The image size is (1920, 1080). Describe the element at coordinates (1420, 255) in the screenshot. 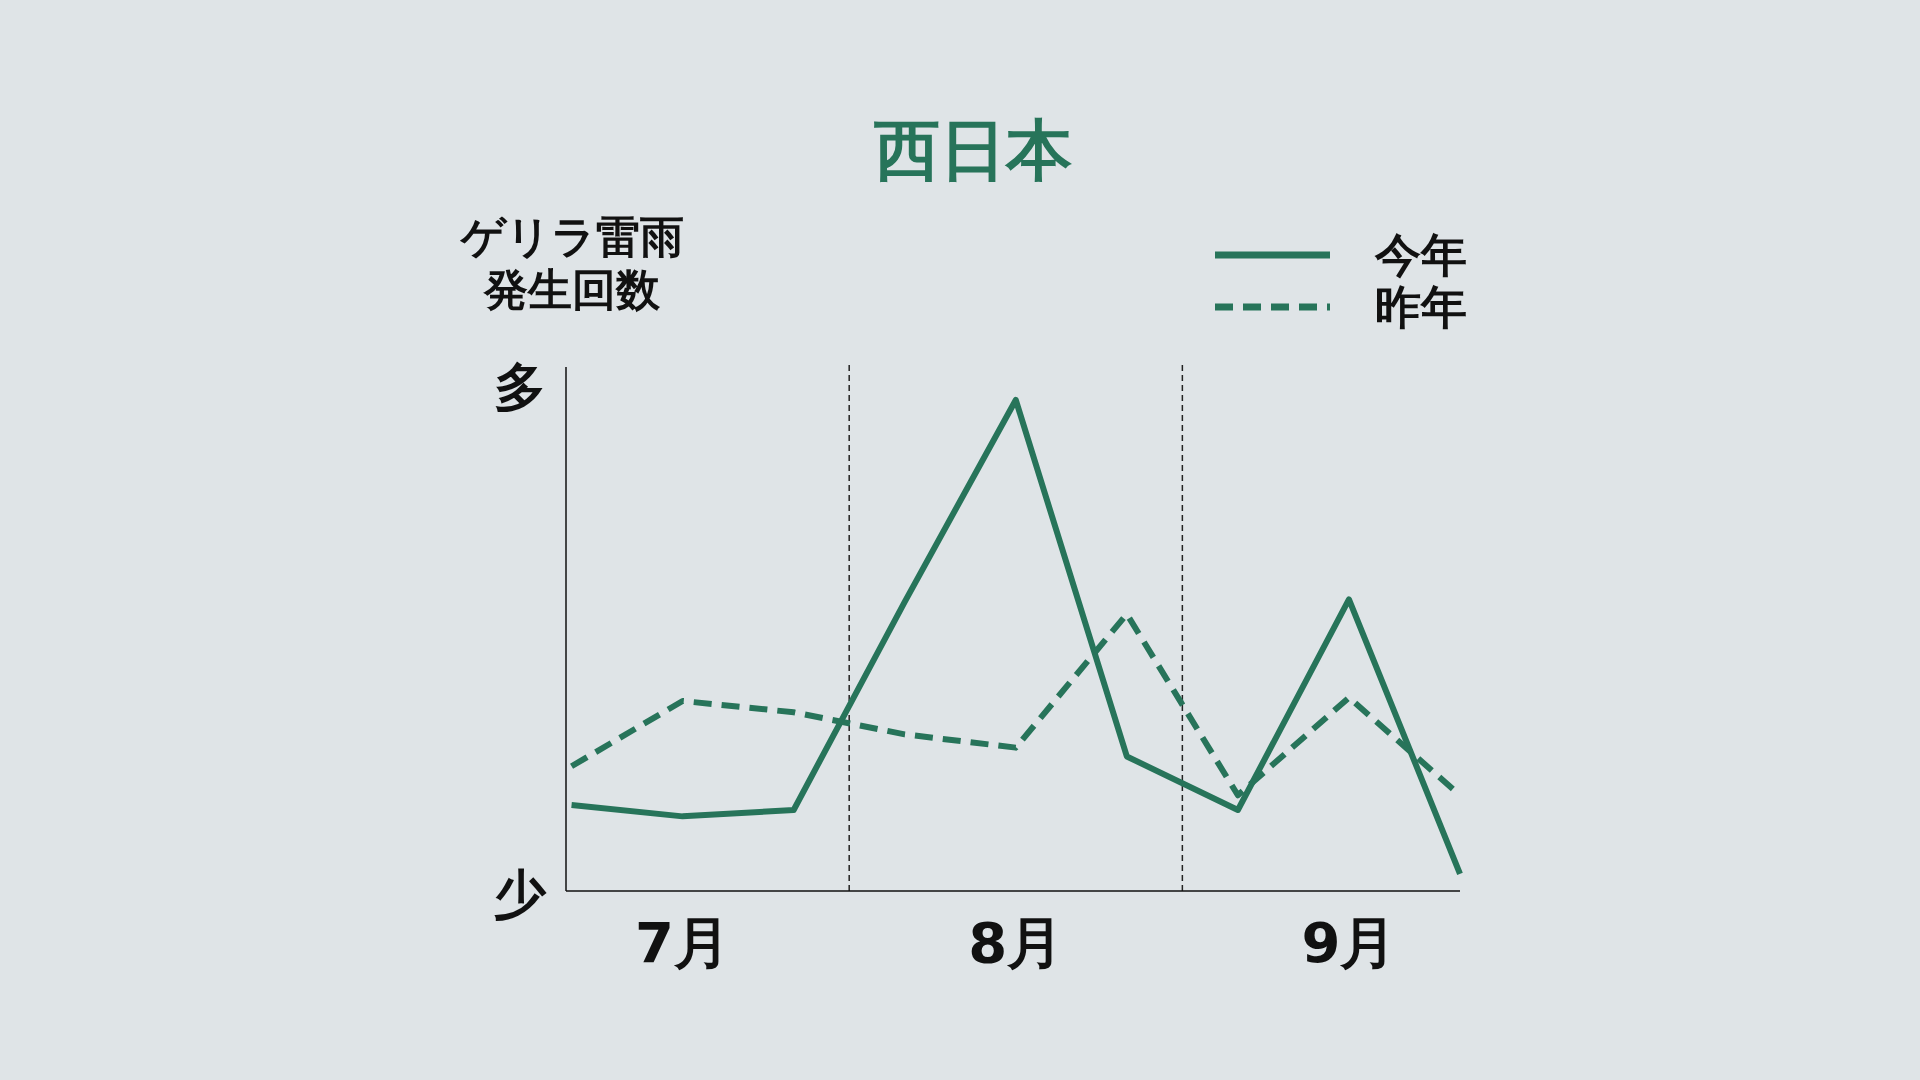

I see `legend-label: 今年` at that location.